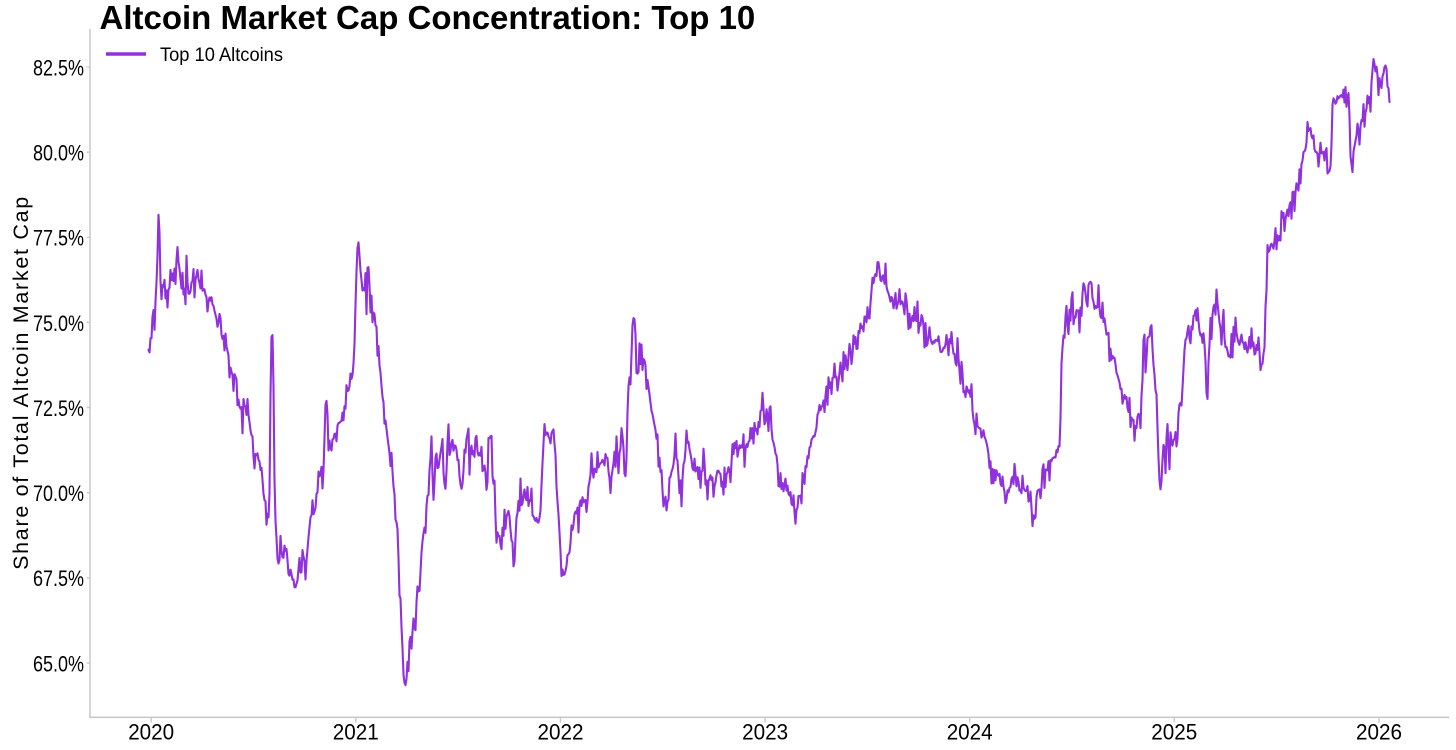 The height and width of the screenshot is (750, 1456). Describe the element at coordinates (58, 238) in the screenshot. I see `svg-text: 77.5%` at that location.